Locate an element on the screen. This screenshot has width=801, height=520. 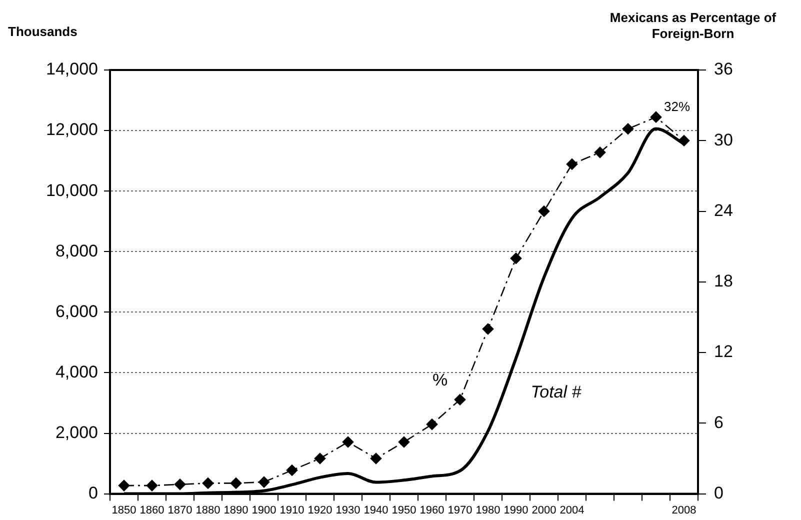
y-tick-label: 2,000 is located at coordinates (76, 432).